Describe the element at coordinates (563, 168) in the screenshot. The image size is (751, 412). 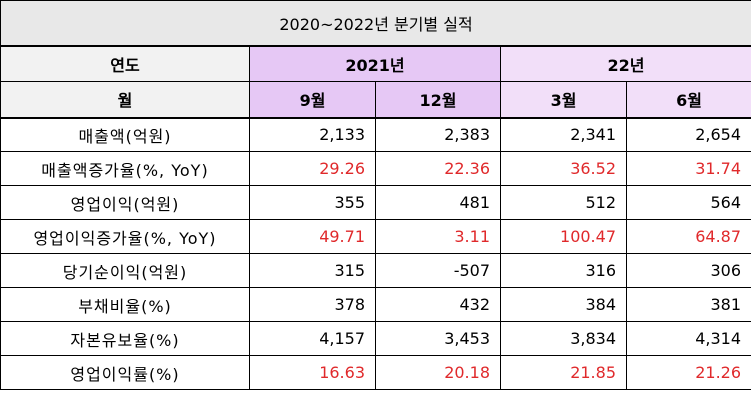
I see `value-cell: 36.52` at that location.